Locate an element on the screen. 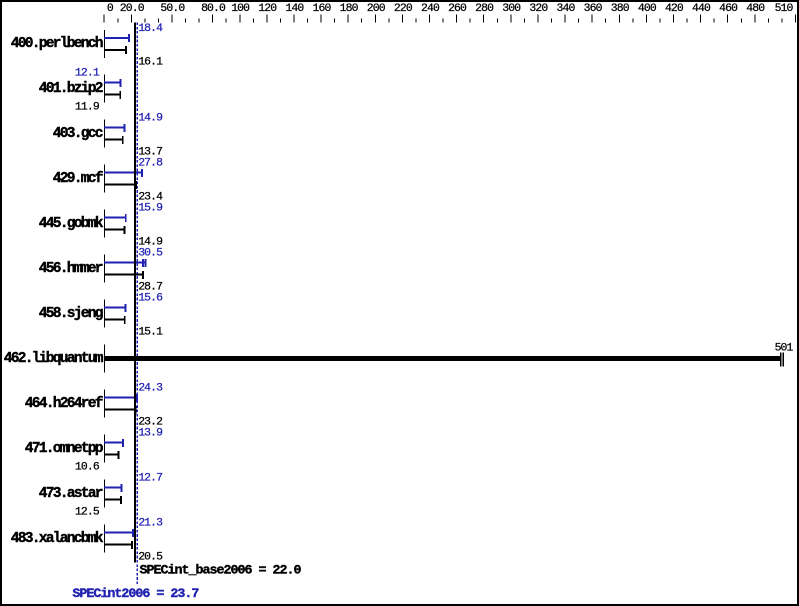  svg-text: 12.1 is located at coordinates (87, 73).